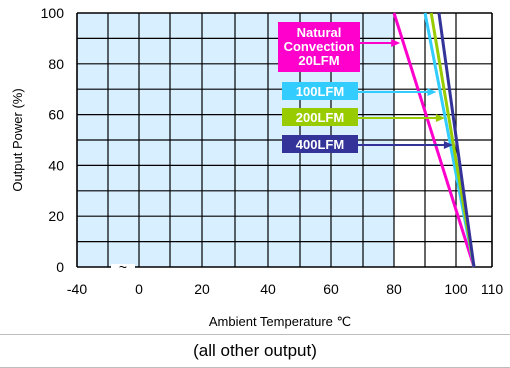 The width and height of the screenshot is (510, 368). I want to click on series-label-text: 100LFM, so click(320, 91).